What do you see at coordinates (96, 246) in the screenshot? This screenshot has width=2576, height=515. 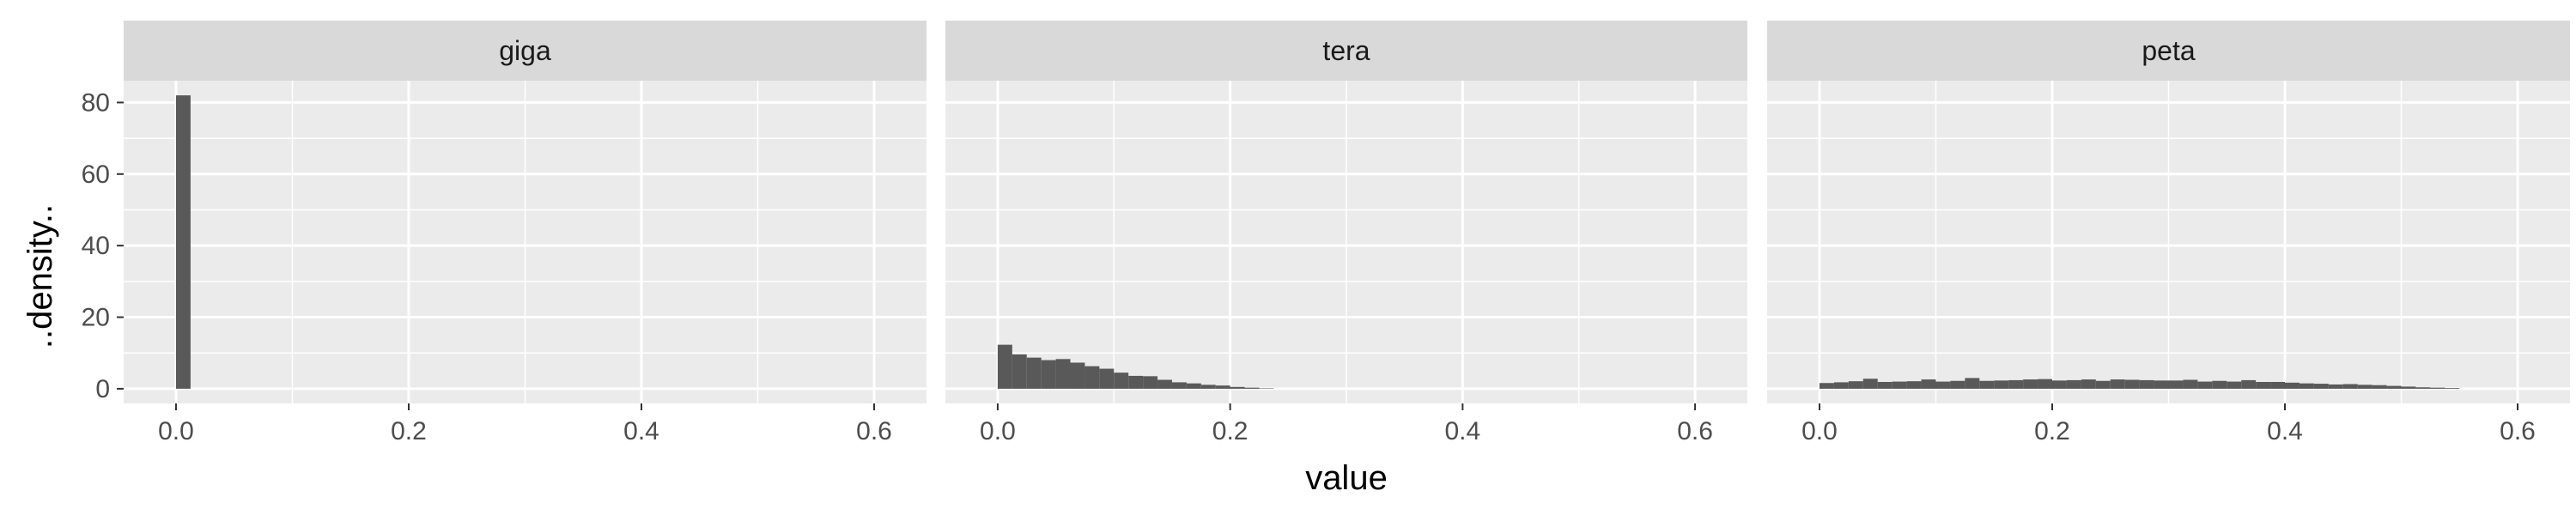 I see `y-tick-label: 40` at bounding box center [96, 246].